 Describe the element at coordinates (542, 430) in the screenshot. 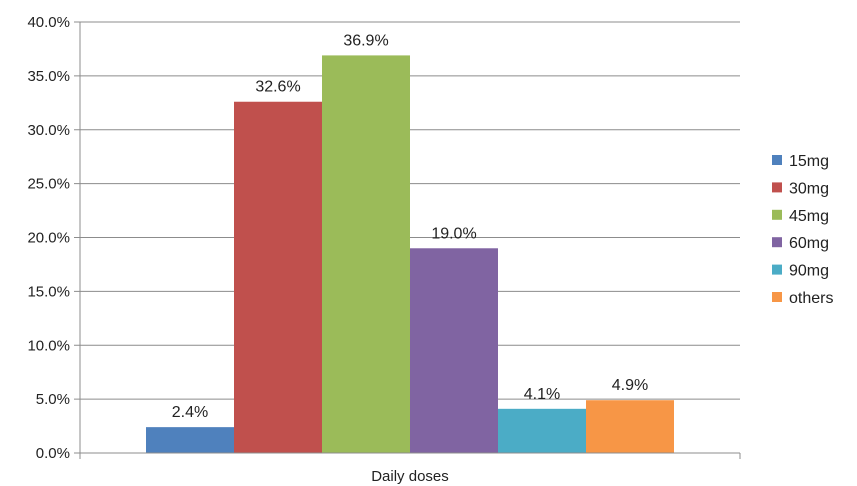

I see `bar-90mg` at that location.